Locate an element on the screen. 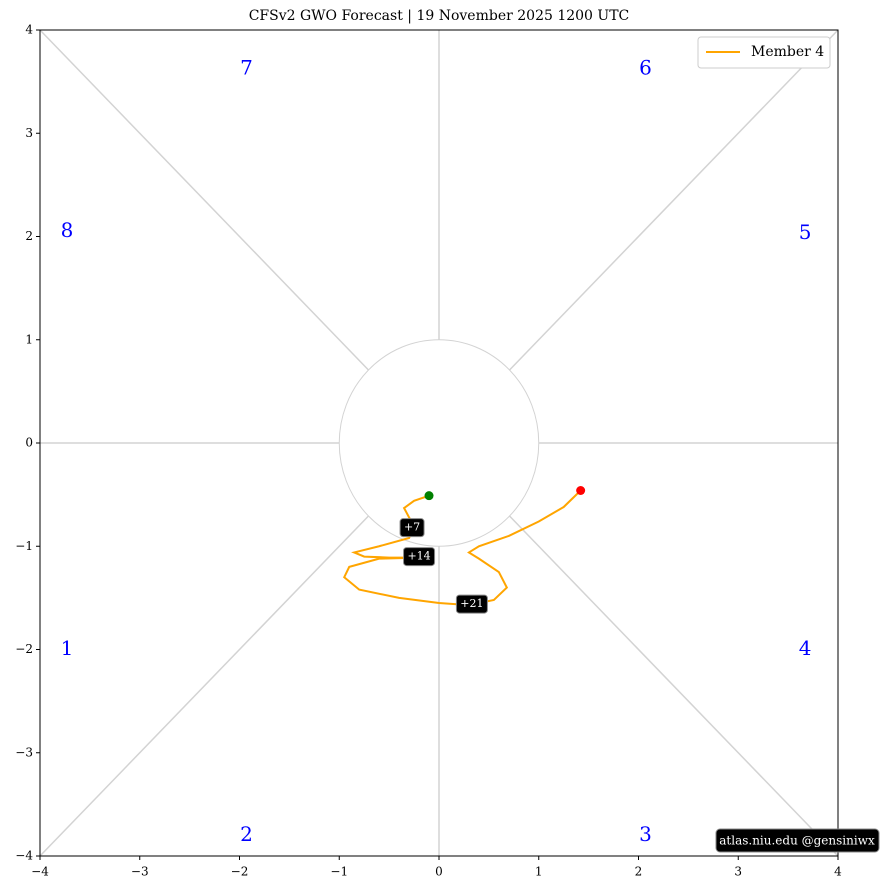 The width and height of the screenshot is (881, 890). watermark: atlas.niu.edu @gensiniwx is located at coordinates (797, 840).